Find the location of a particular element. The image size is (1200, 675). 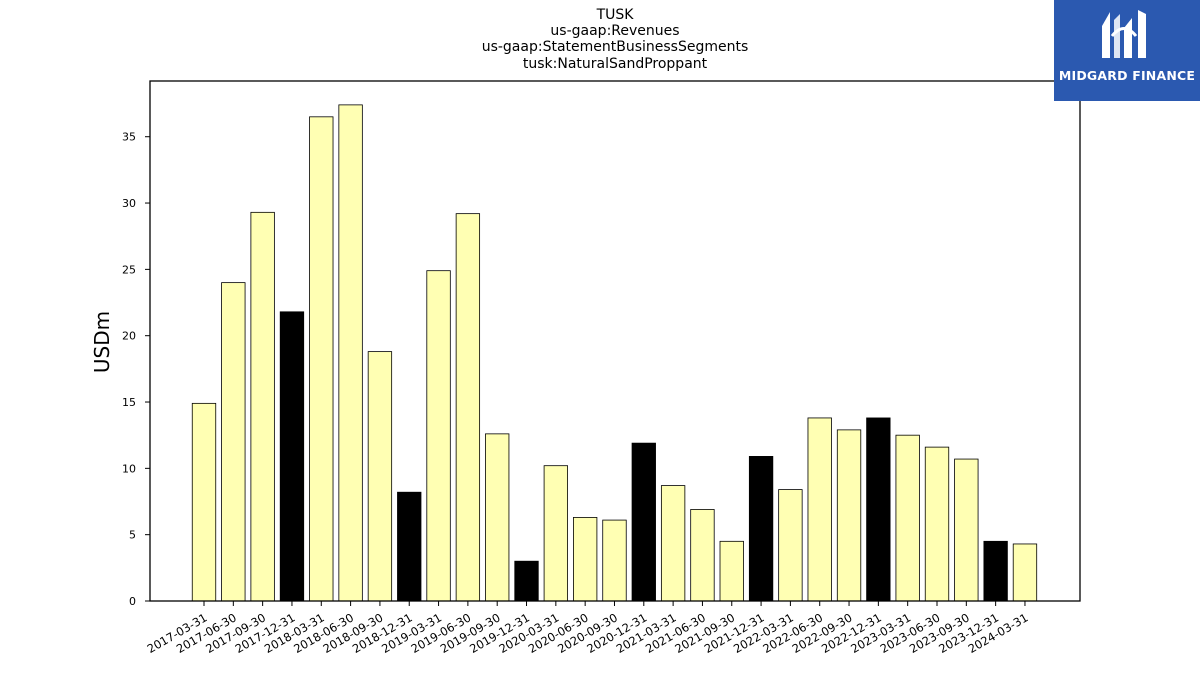

title-line-4: tusk:NaturalSandProppant is located at coordinates (615, 64).